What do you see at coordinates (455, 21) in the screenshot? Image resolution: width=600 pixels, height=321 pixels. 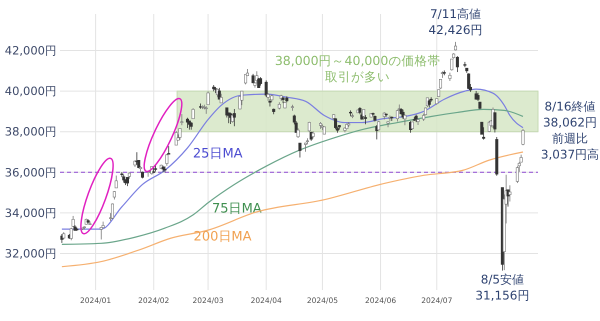 I see `annotation: 7/11高値42,426円` at bounding box center [455, 21].